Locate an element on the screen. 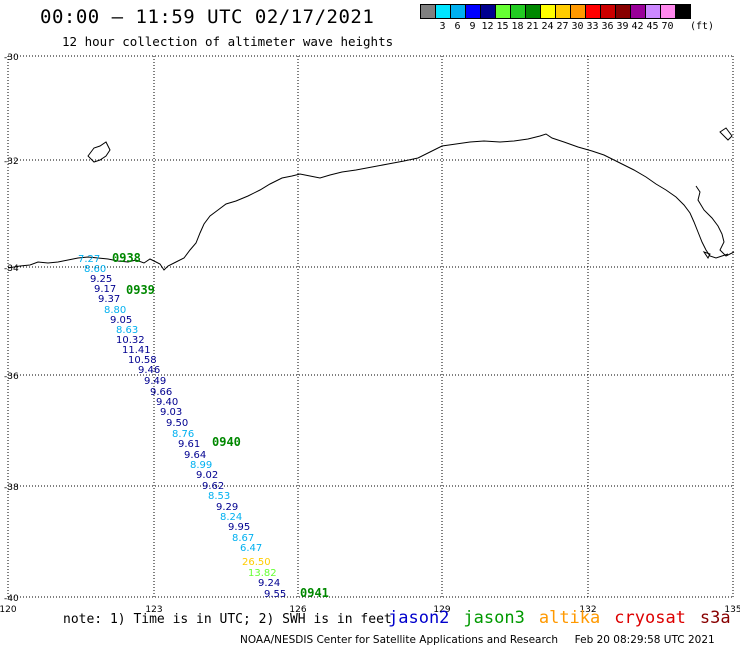  legend-label: 15 is located at coordinates (502, 26).